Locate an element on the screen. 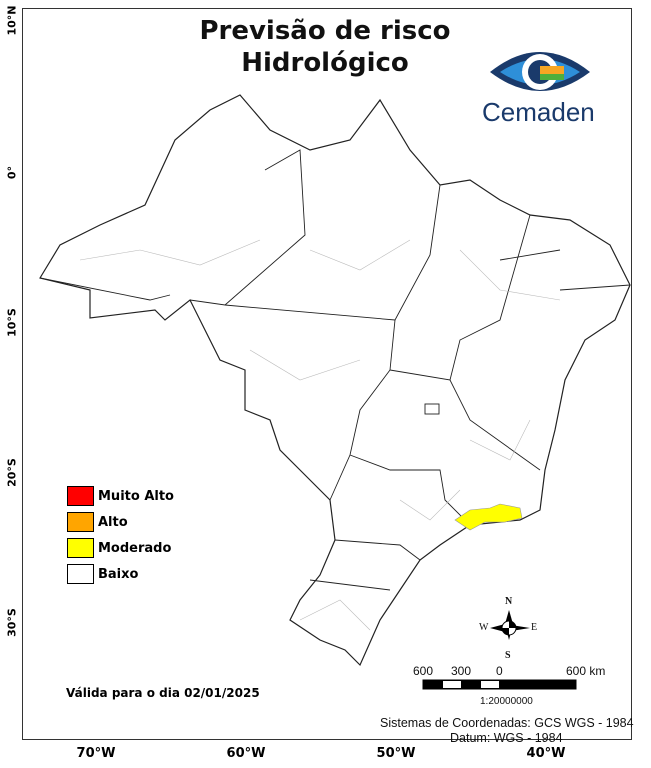 This screenshot has width=651, height=768. scale-ratio: 1:20000000 is located at coordinates (506, 701).